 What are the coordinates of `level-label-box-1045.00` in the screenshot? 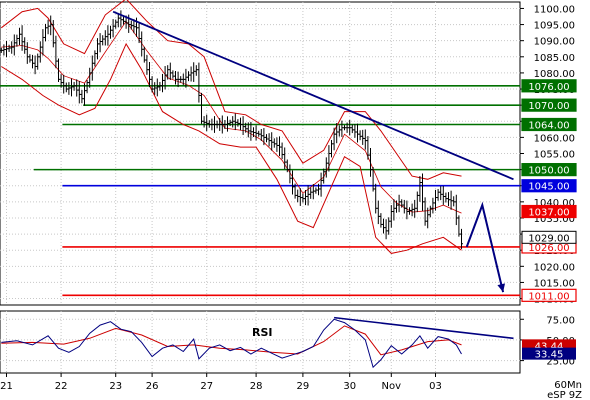 It's located at (549, 186).